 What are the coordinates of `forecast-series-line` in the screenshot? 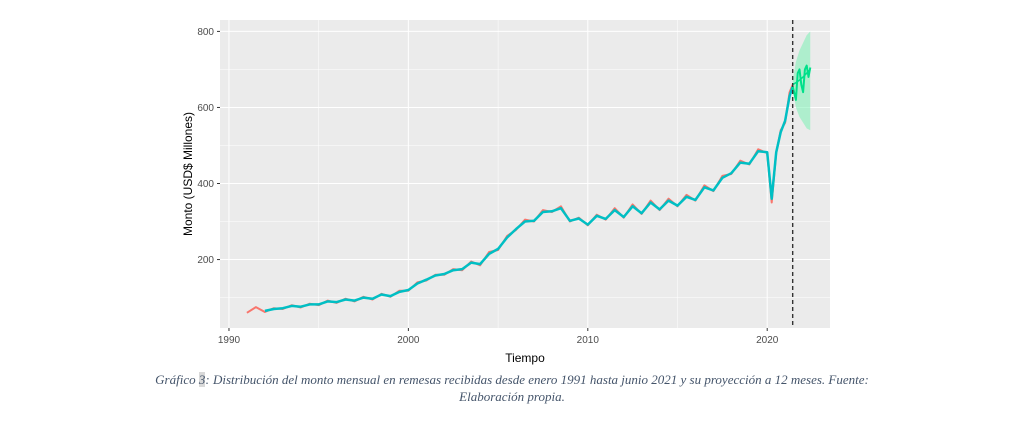 It's located at (801, 82).